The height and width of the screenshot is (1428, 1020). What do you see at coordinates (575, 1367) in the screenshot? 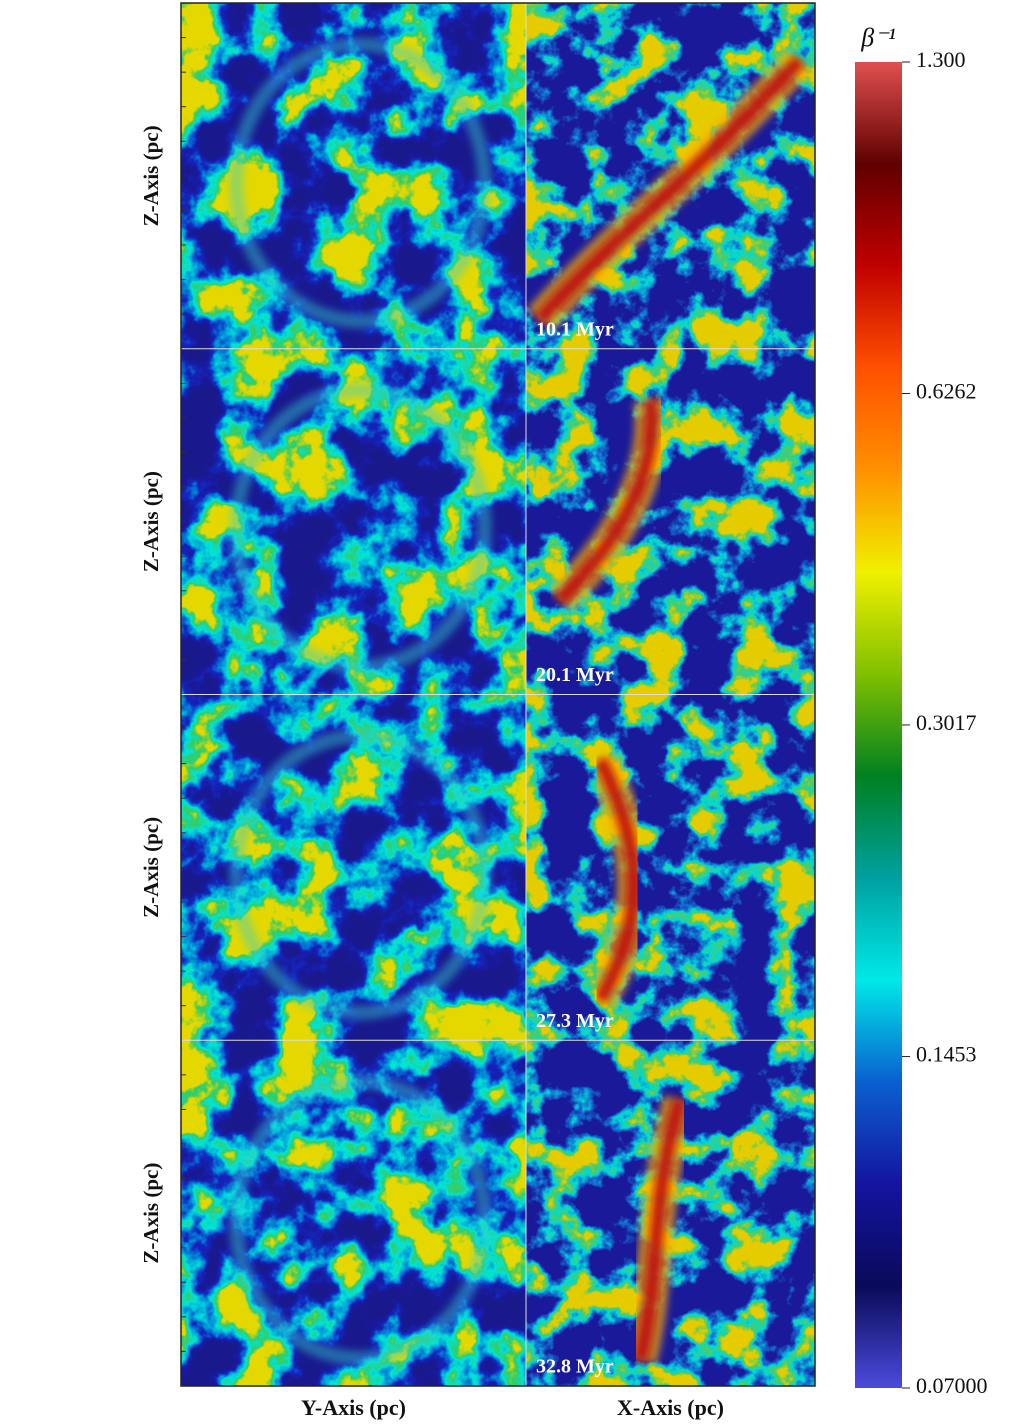
I see `time-label: 32.8 Myr` at bounding box center [575, 1367].